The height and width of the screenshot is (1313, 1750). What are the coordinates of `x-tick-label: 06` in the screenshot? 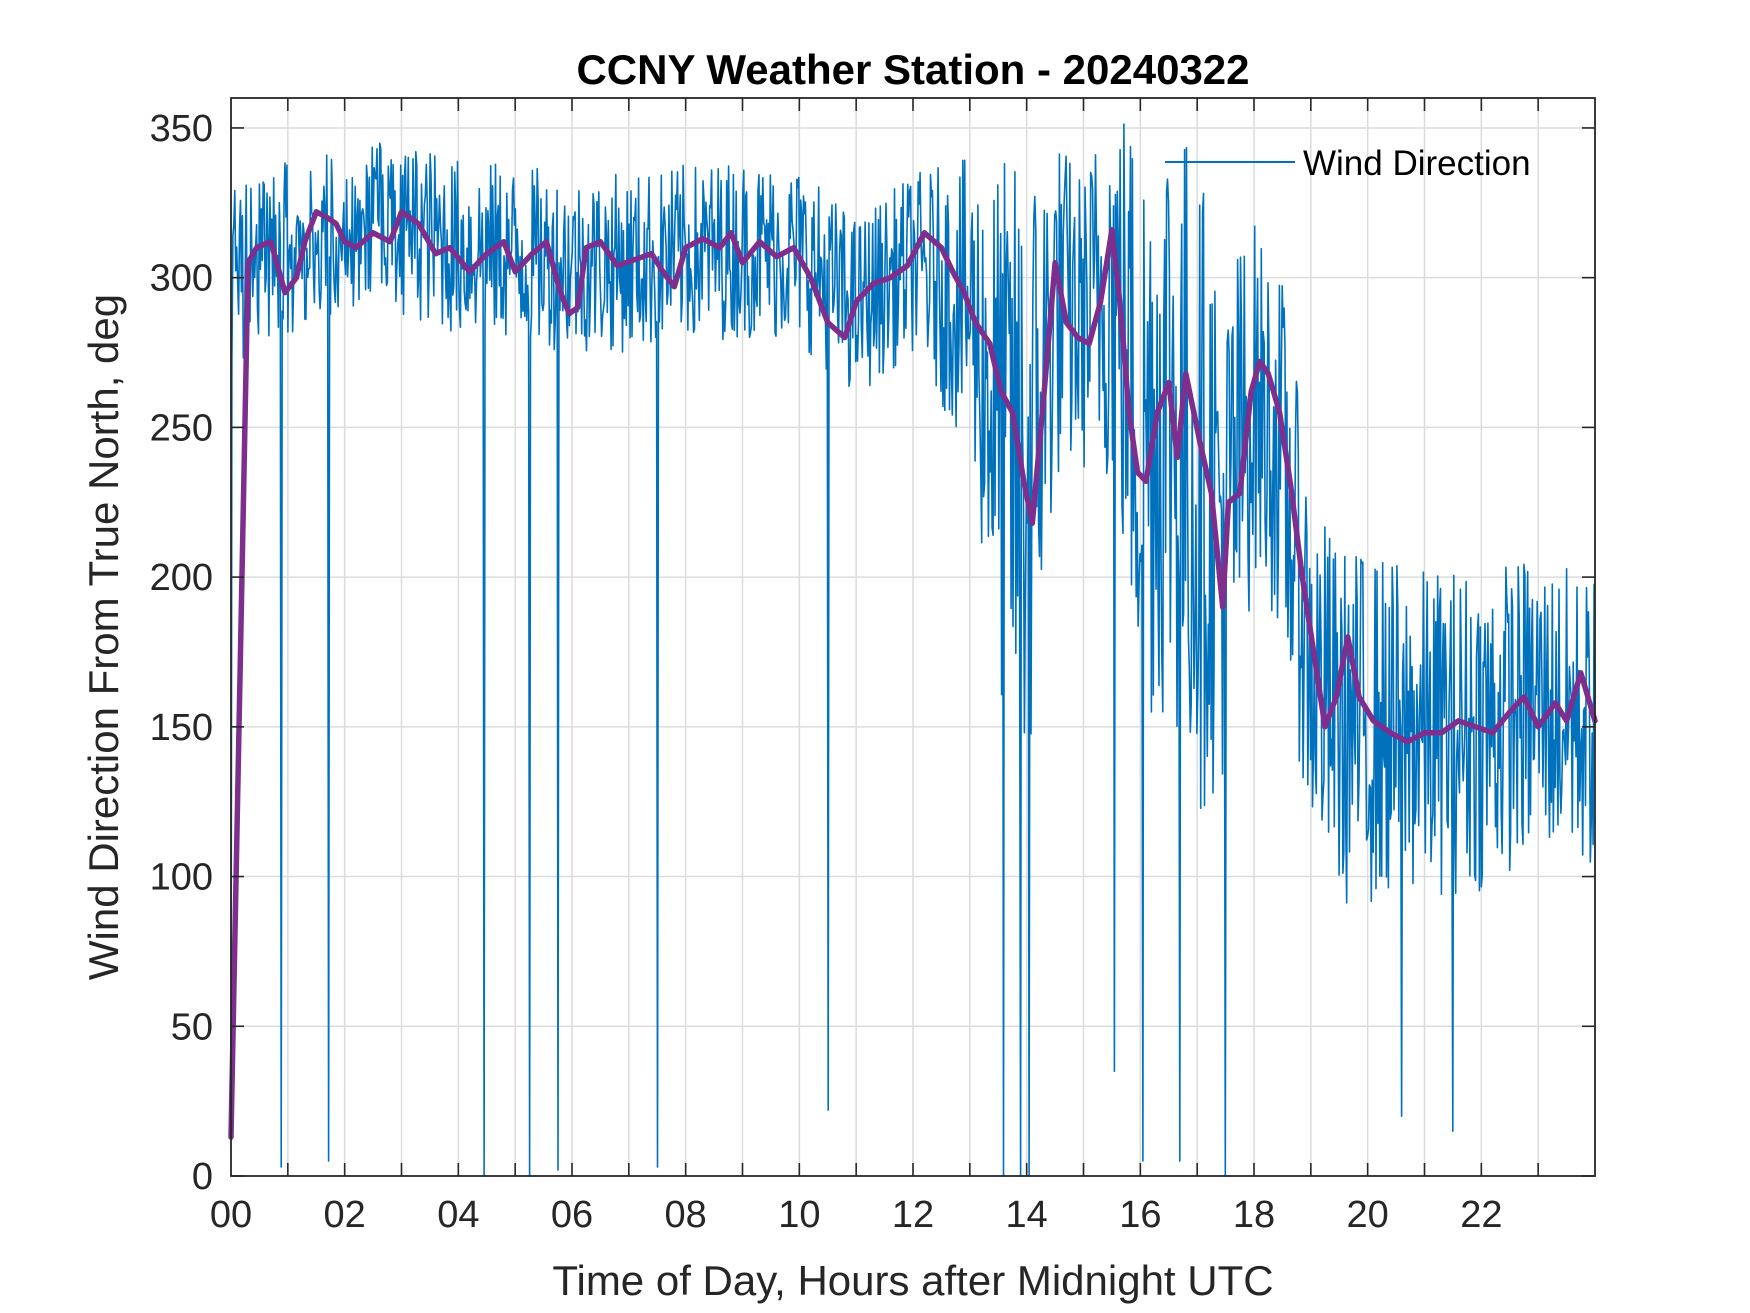 It's located at (572, 1215).